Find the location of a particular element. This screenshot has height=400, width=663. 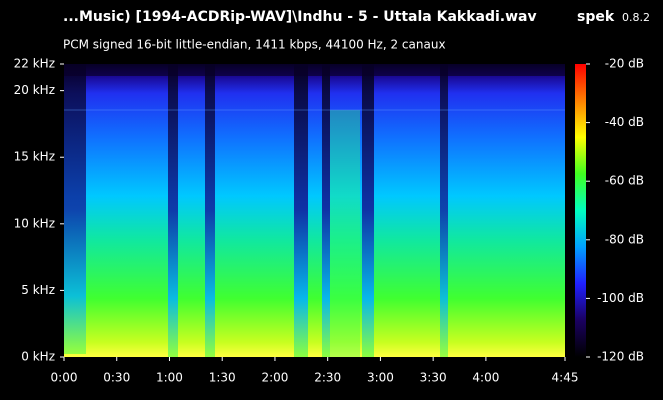

y-tick-label: 22 kHz is located at coordinates (34, 64).